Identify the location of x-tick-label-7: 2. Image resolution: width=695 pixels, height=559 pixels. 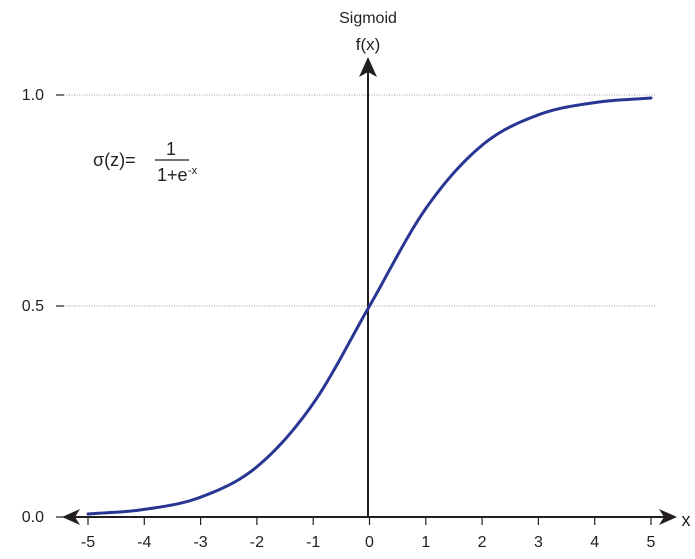
(482, 542).